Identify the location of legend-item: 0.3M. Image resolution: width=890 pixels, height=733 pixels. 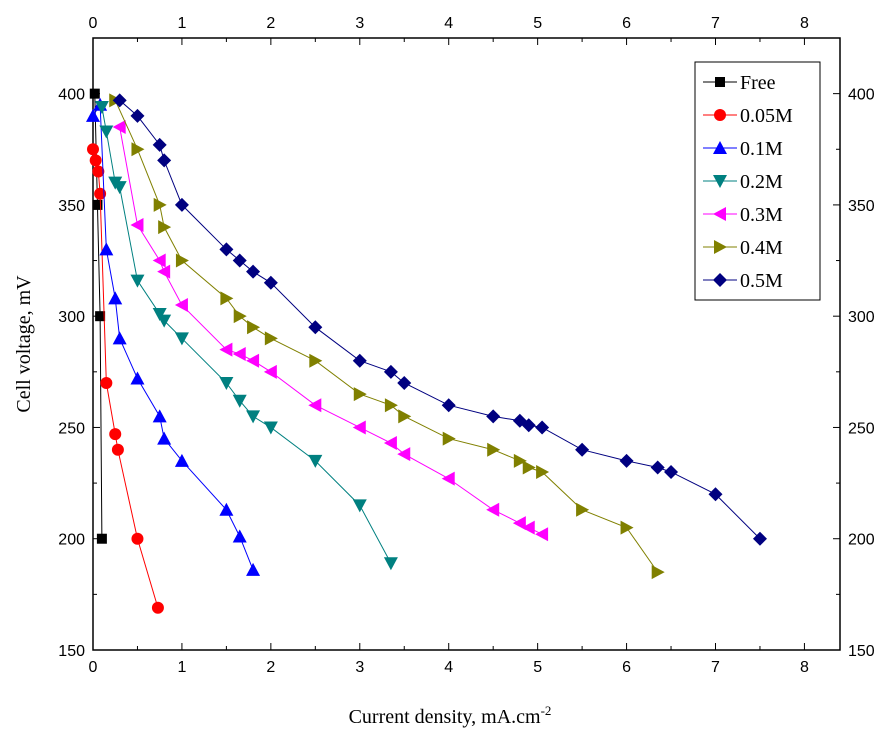
(743, 215).